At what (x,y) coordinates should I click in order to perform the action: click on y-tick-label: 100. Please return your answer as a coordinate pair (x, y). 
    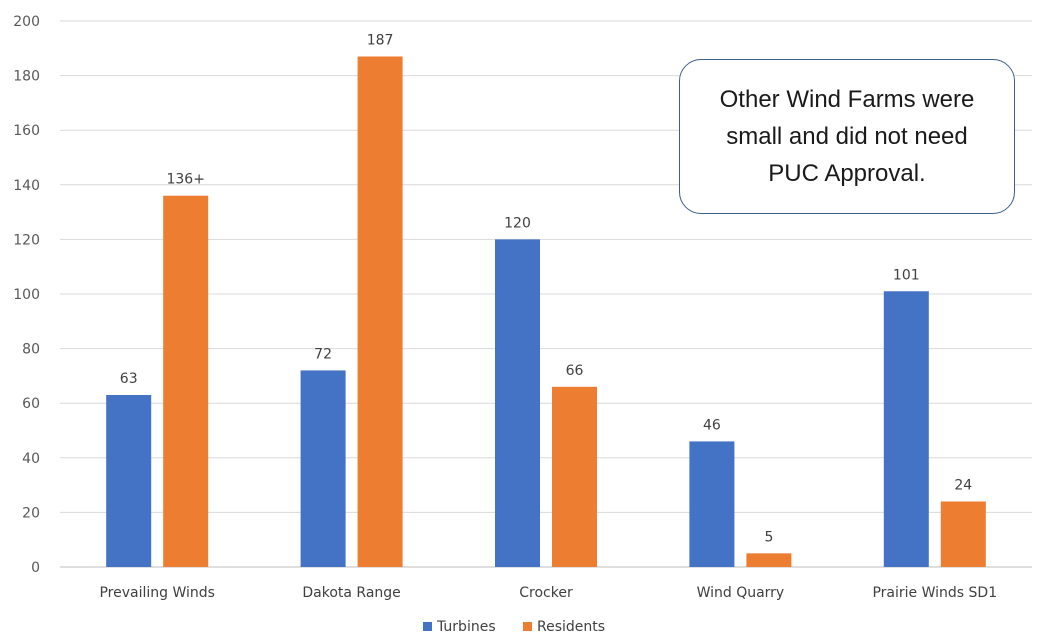
    Looking at the image, I should click on (26, 295).